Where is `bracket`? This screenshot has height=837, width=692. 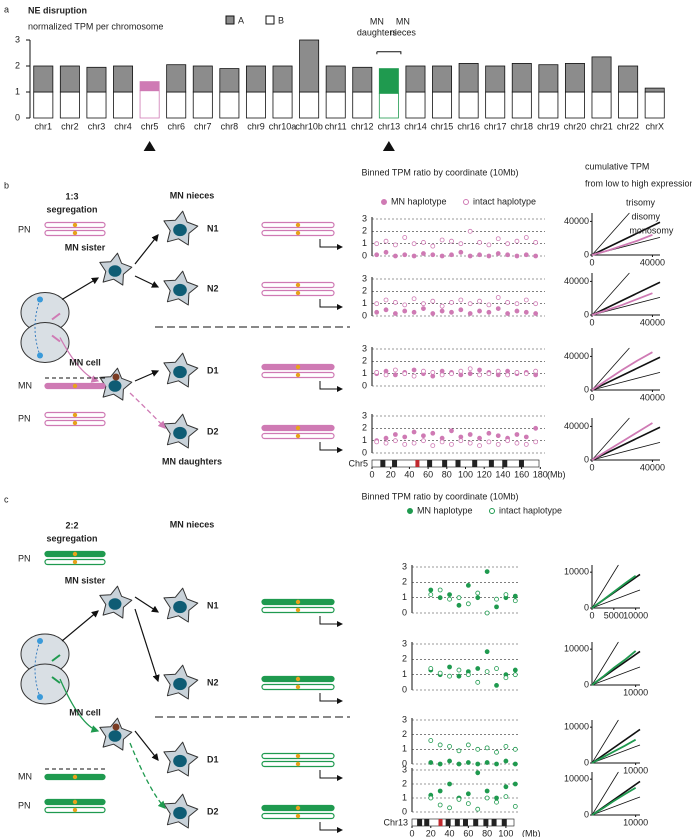 bracket is located at coordinates (389, 53).